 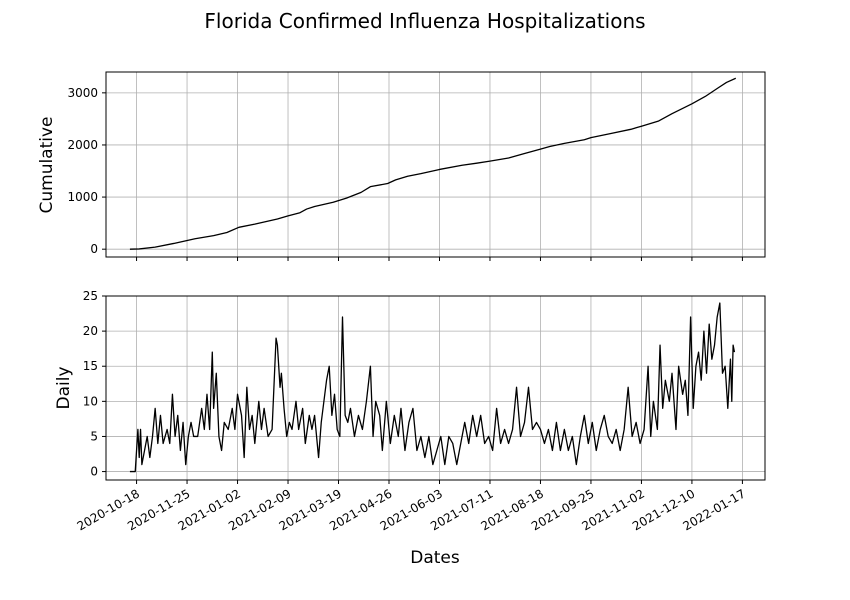 I want to click on y-tick-label: 1000, so click(x=82, y=197).